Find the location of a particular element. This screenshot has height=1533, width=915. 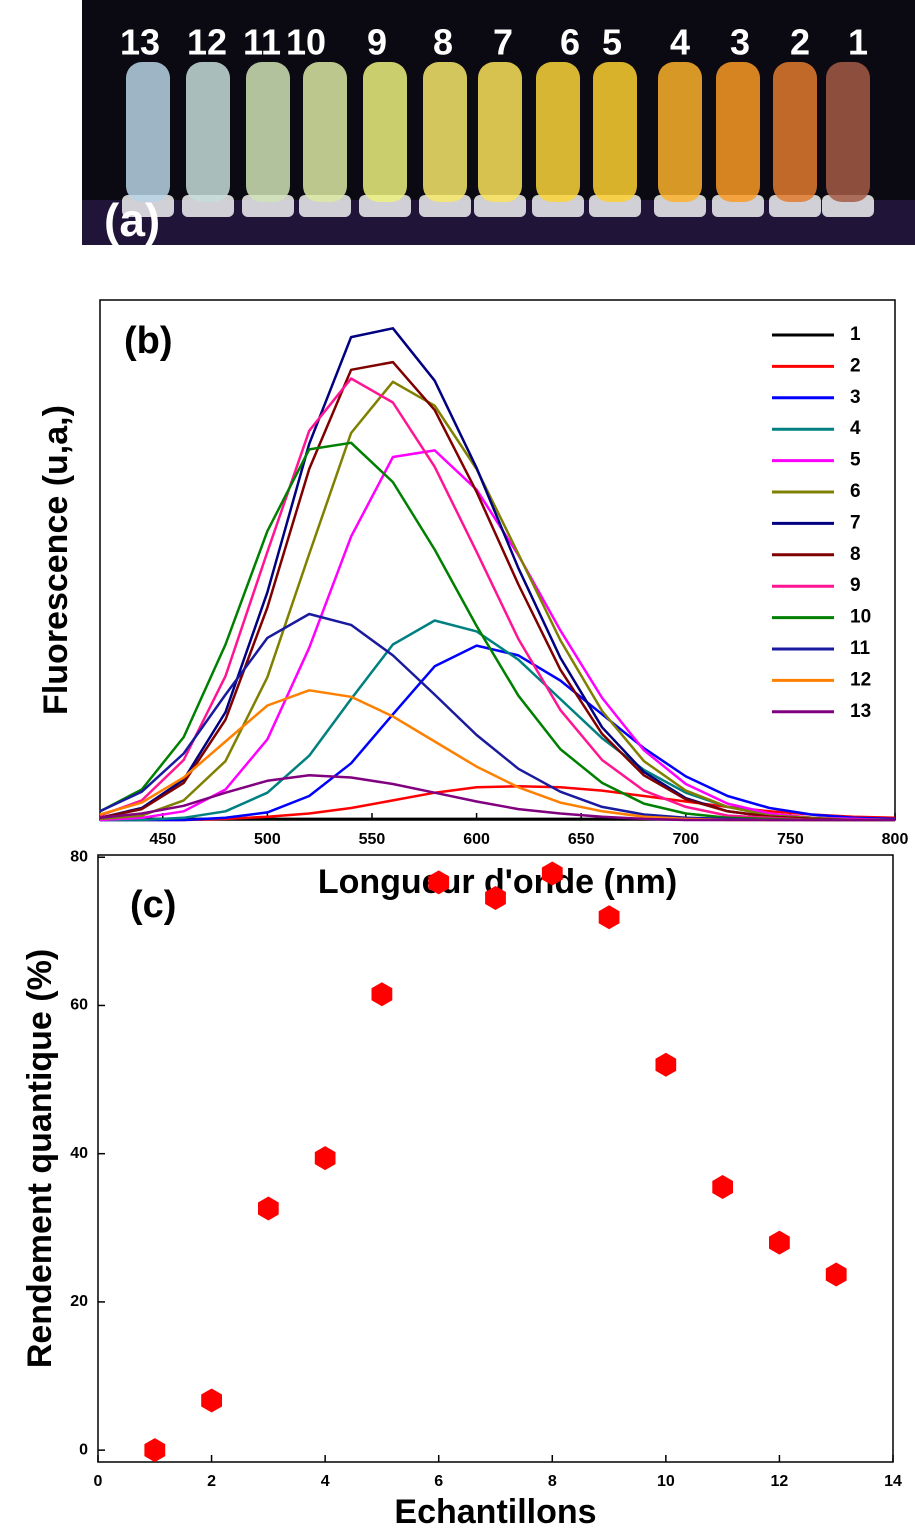

vial-label: 5 is located at coordinates (612, 42).